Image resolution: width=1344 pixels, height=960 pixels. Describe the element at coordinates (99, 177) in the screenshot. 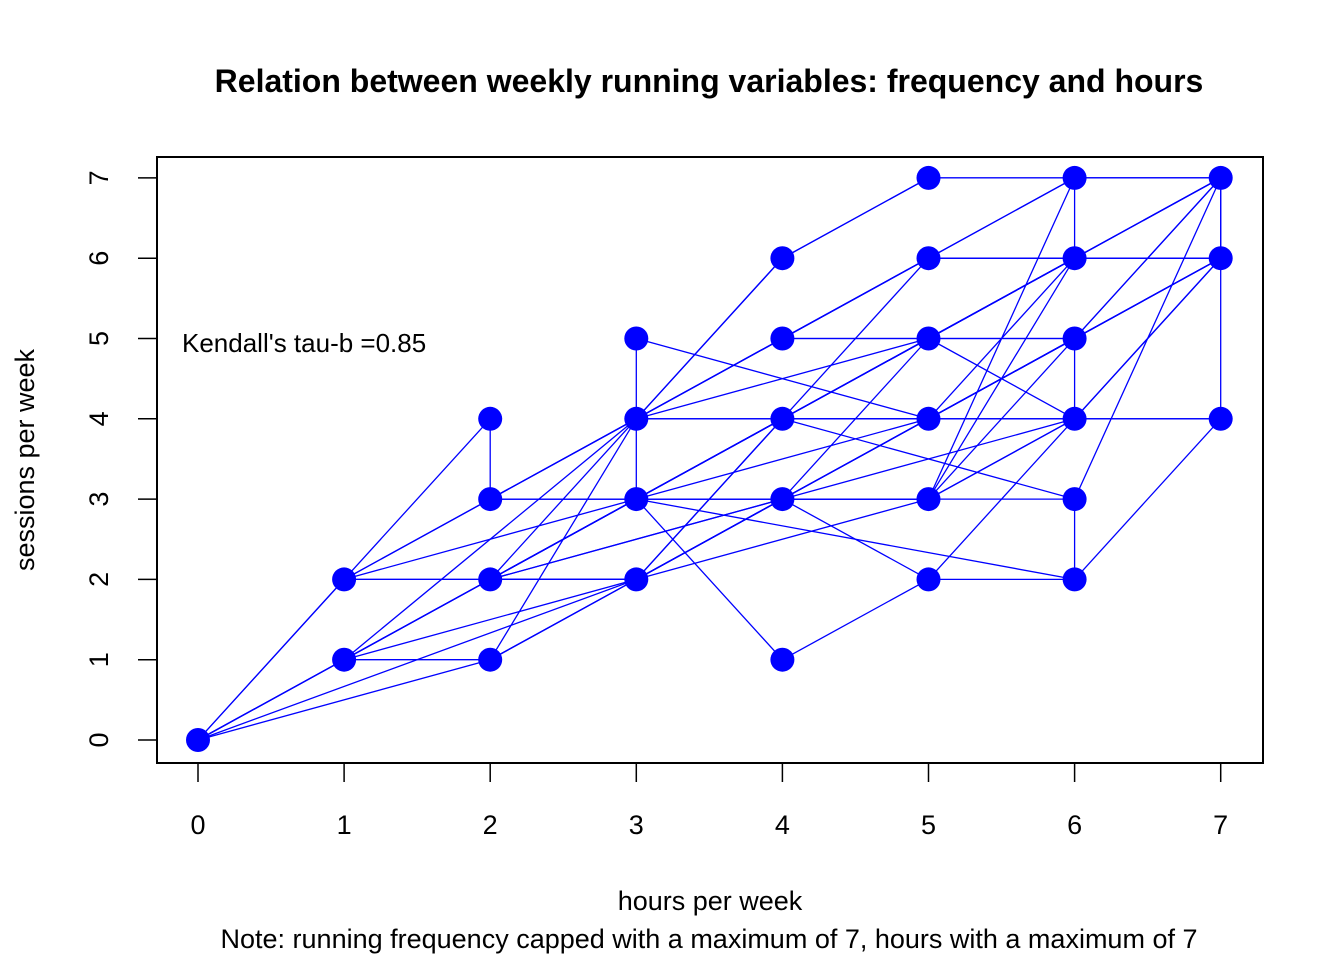

I see `y-tick-label: 7` at that location.